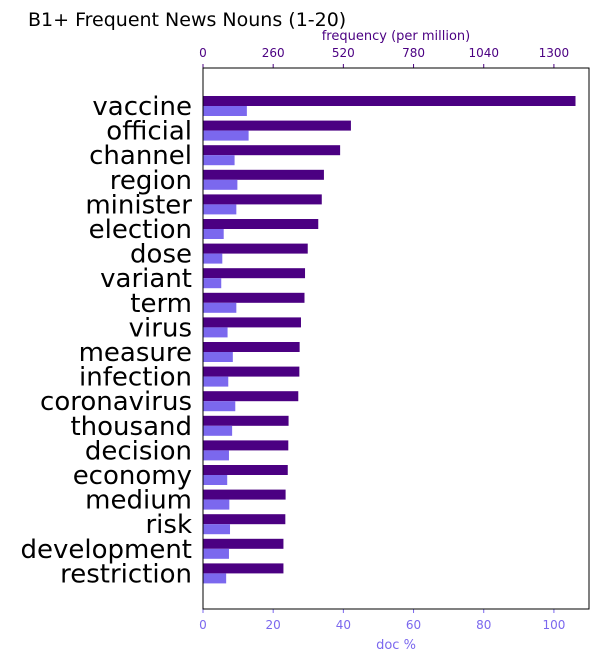 The image size is (600, 662). I want to click on bar-doc-percent-dose, so click(213, 258).